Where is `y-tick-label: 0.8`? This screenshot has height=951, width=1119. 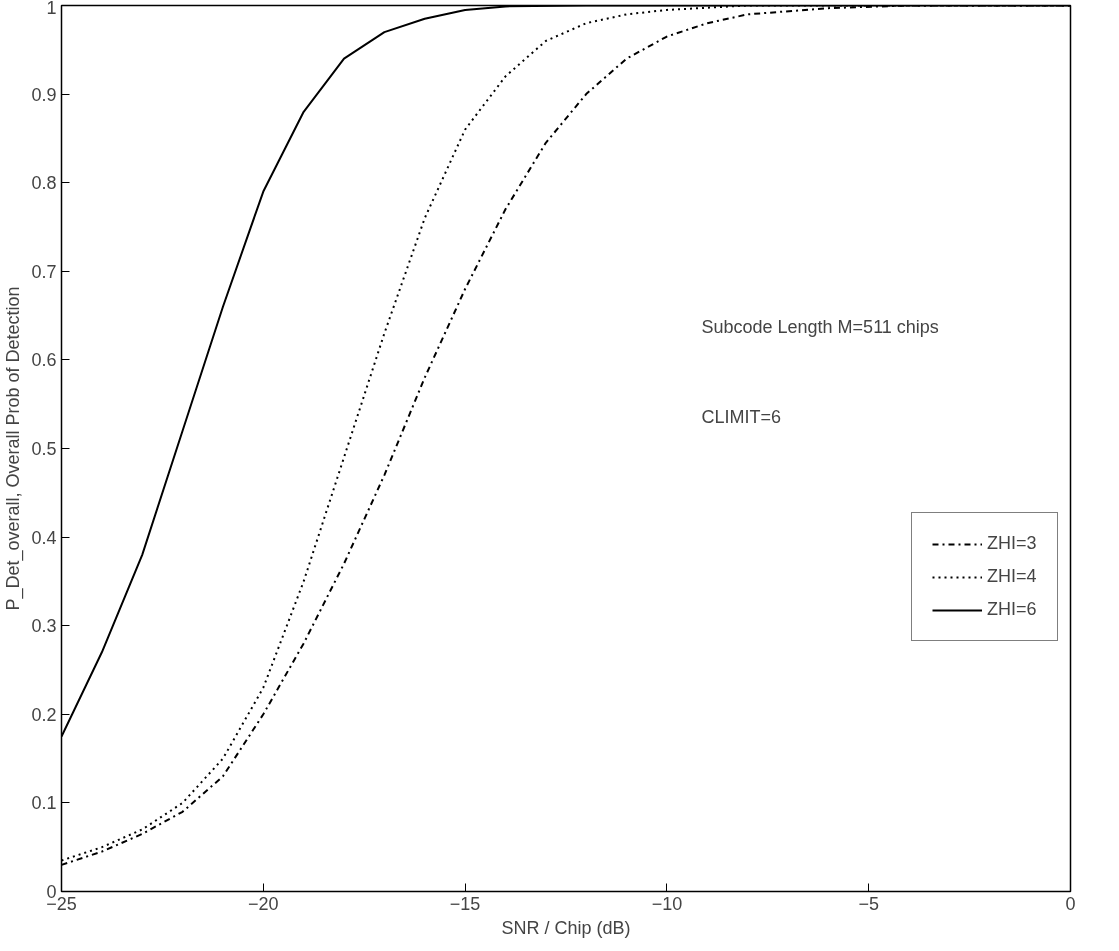 y-tick-label: 0.8 is located at coordinates (44, 183).